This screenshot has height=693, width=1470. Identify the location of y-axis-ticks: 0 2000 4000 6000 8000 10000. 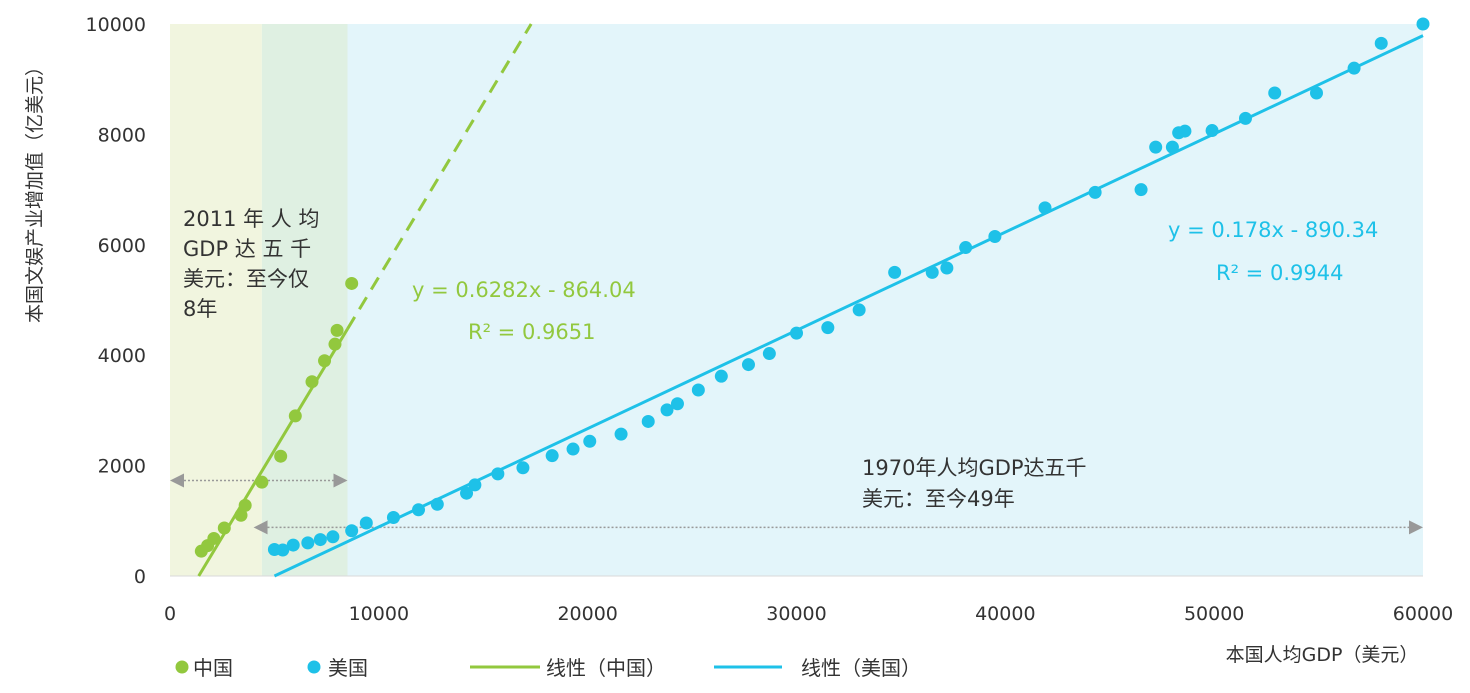
(116, 301).